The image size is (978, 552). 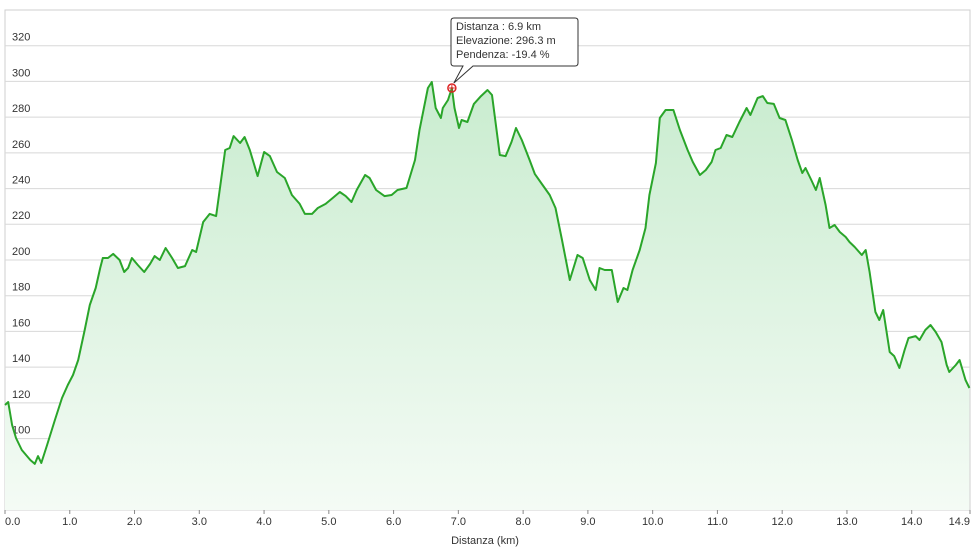 I want to click on tooltip-marker, so click(x=452, y=88).